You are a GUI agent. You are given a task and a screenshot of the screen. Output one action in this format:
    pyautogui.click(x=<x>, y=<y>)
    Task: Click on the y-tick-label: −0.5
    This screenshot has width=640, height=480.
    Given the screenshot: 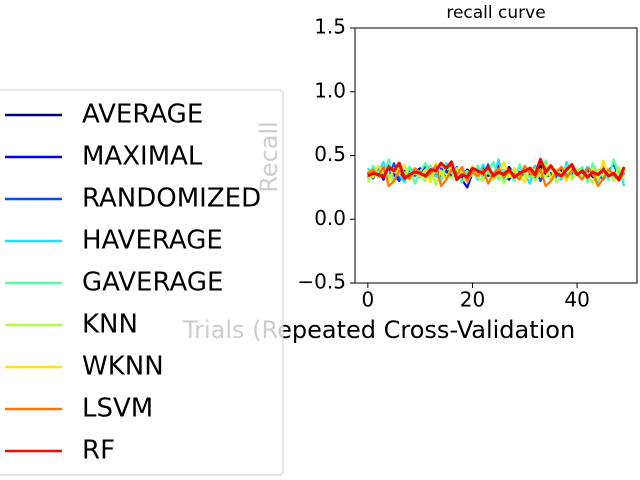 What is the action you would take?
    pyautogui.click(x=321, y=282)
    